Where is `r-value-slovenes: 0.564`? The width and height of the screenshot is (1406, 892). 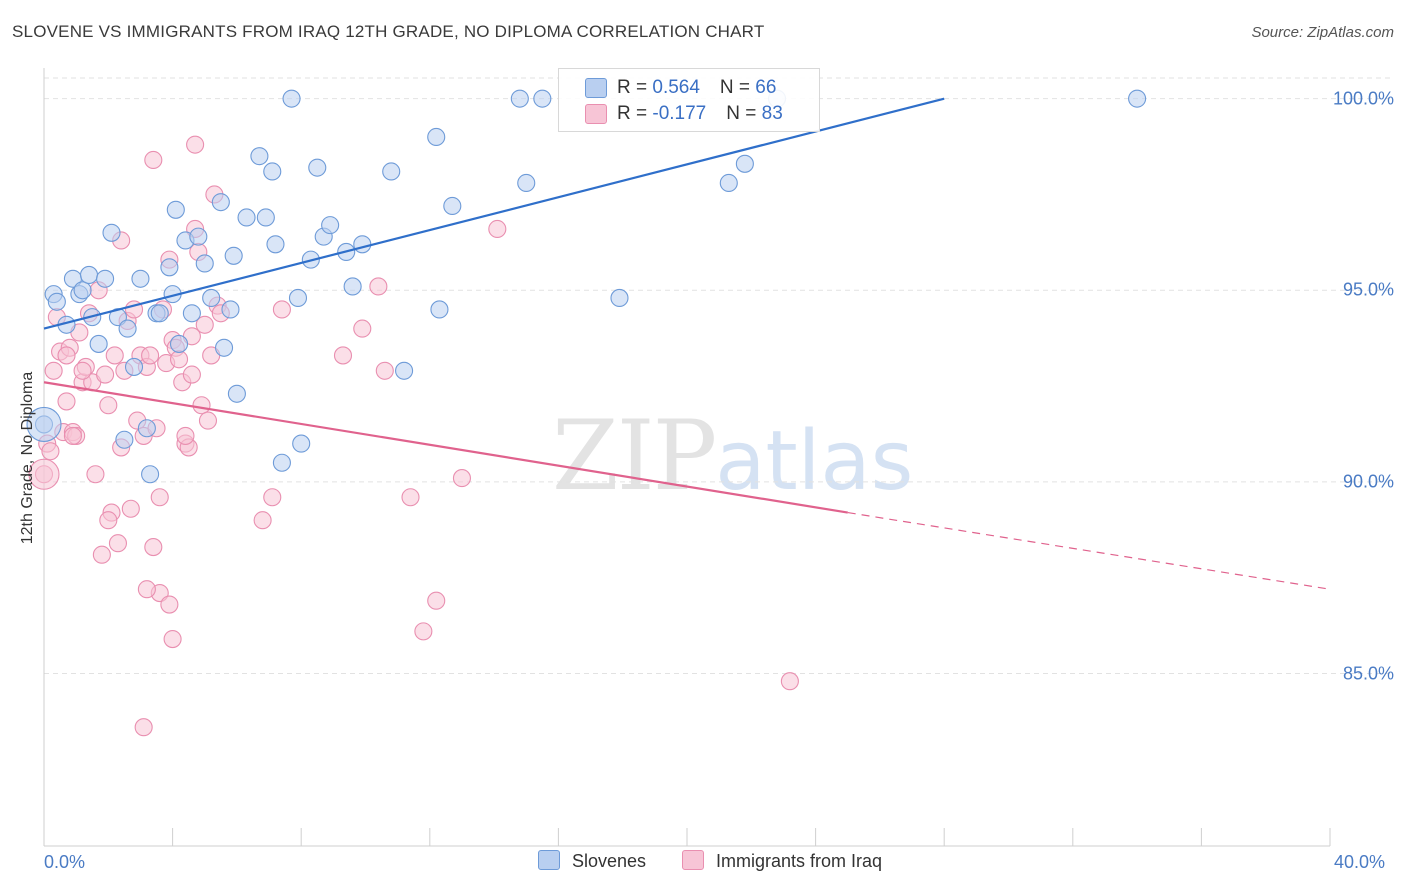 r-value-slovenes: 0.564 is located at coordinates (676, 87).